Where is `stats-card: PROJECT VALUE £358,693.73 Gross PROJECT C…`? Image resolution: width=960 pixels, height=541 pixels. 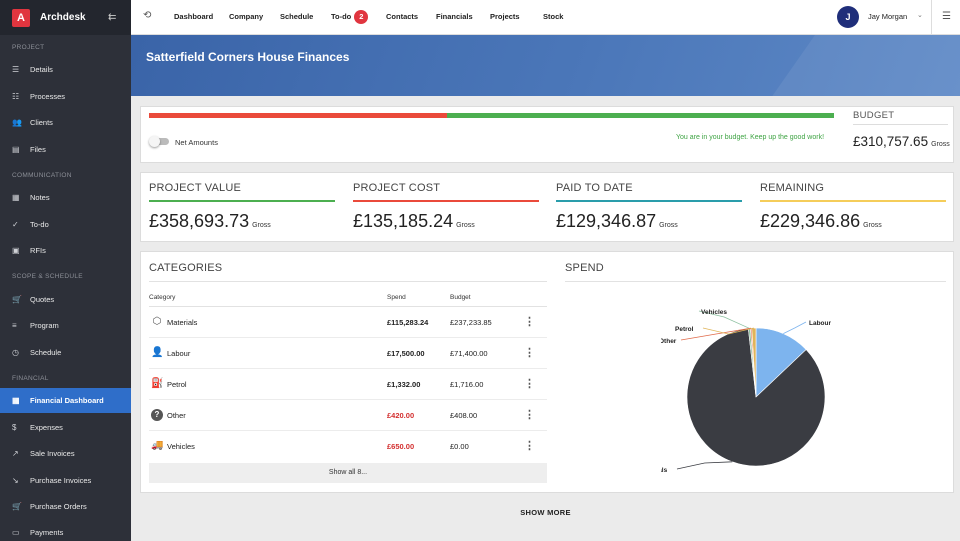 stats-card: PROJECT VALUE £358,693.73 Gross PROJECT C… is located at coordinates (547, 207).